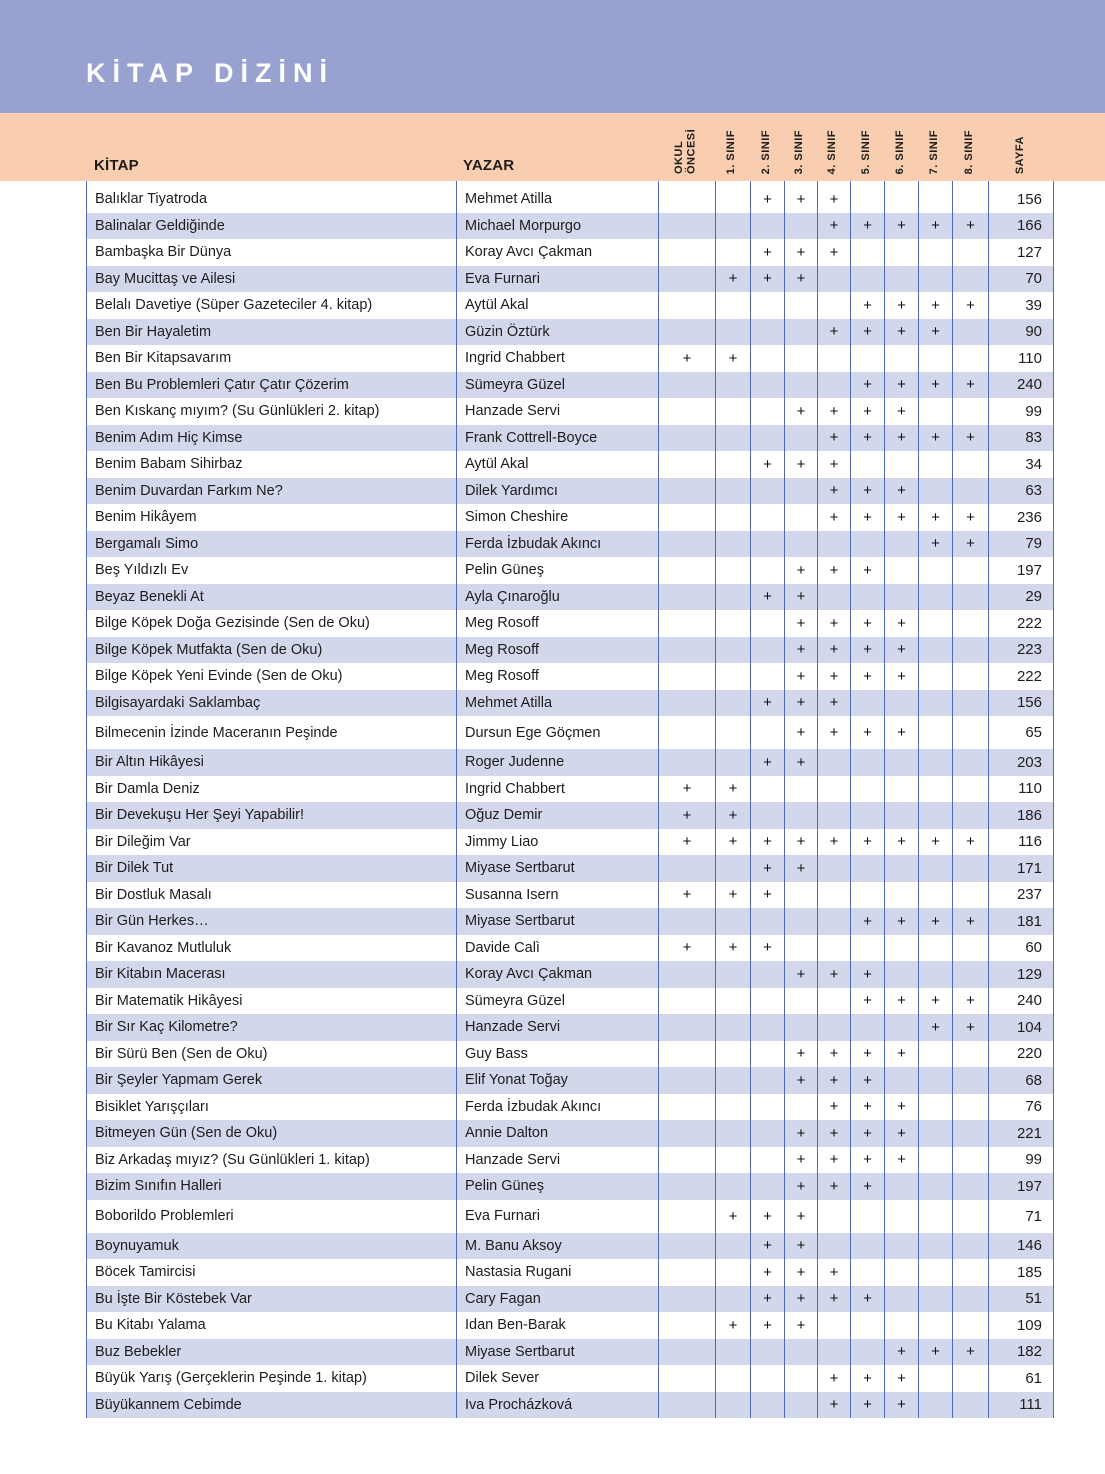 This screenshot has width=1105, height=1474. Describe the element at coordinates (552, 56) in the screenshot. I see `title-band: KİTAP DİZİNİ` at that location.